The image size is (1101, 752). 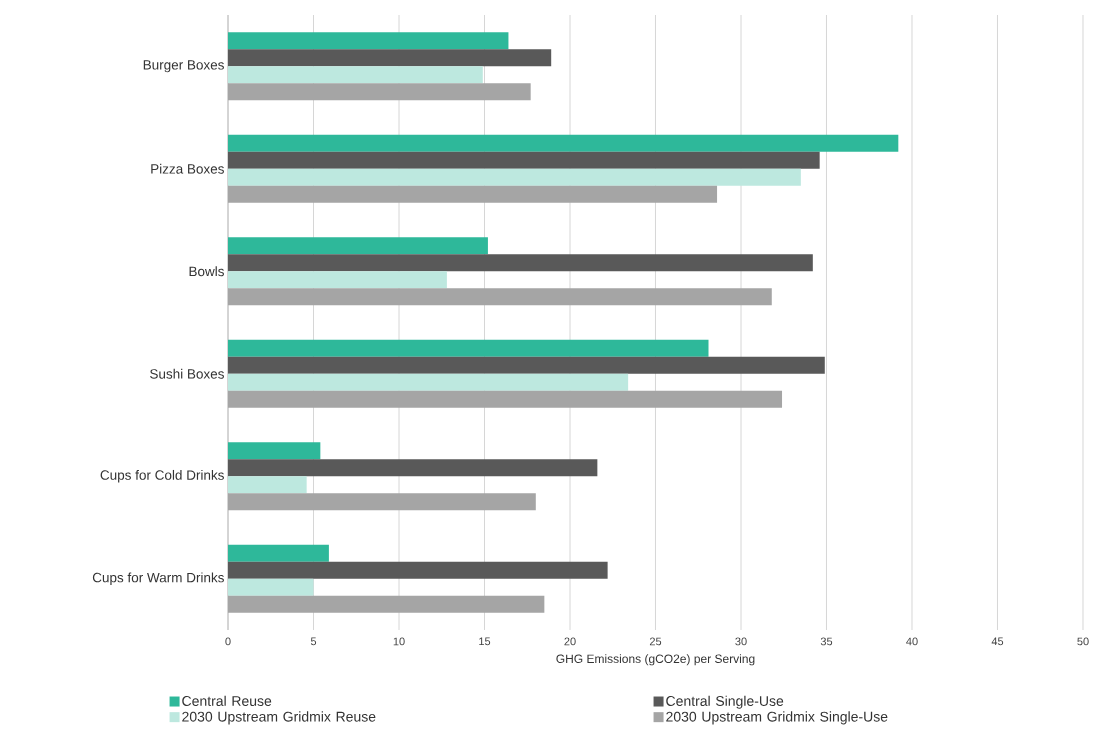 What do you see at coordinates (158, 579) in the screenshot?
I see `y-tick-label: Cups for Warm Drinks` at bounding box center [158, 579].